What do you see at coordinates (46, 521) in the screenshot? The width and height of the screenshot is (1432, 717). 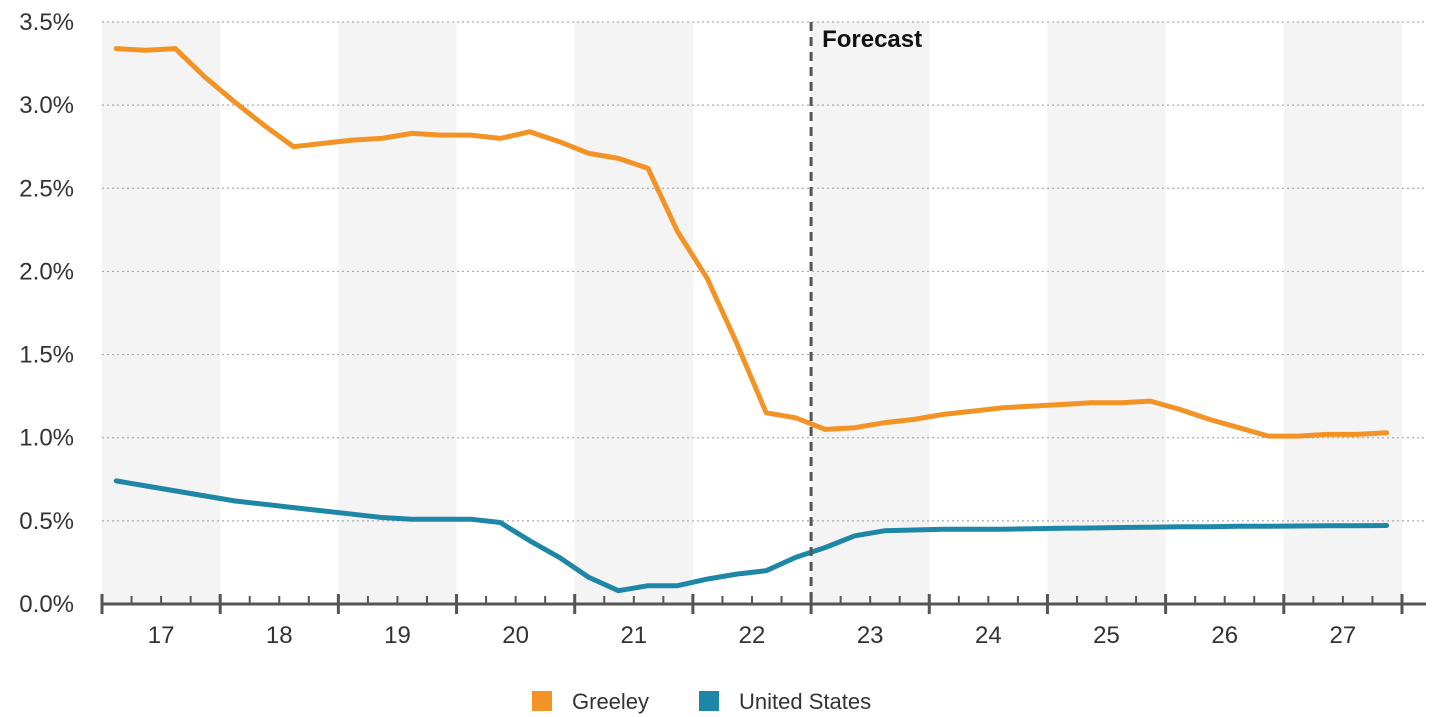 I see `y-tick-label: 0.5%` at bounding box center [46, 521].